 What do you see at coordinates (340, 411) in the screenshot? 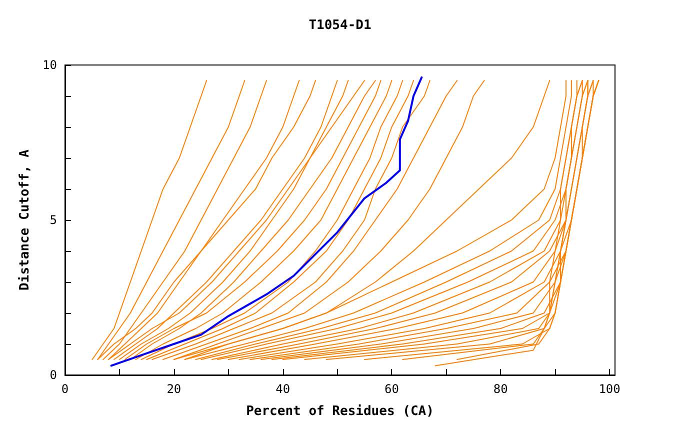
I see `x-axis-title: Percent of Residues (CA)` at bounding box center [340, 411].